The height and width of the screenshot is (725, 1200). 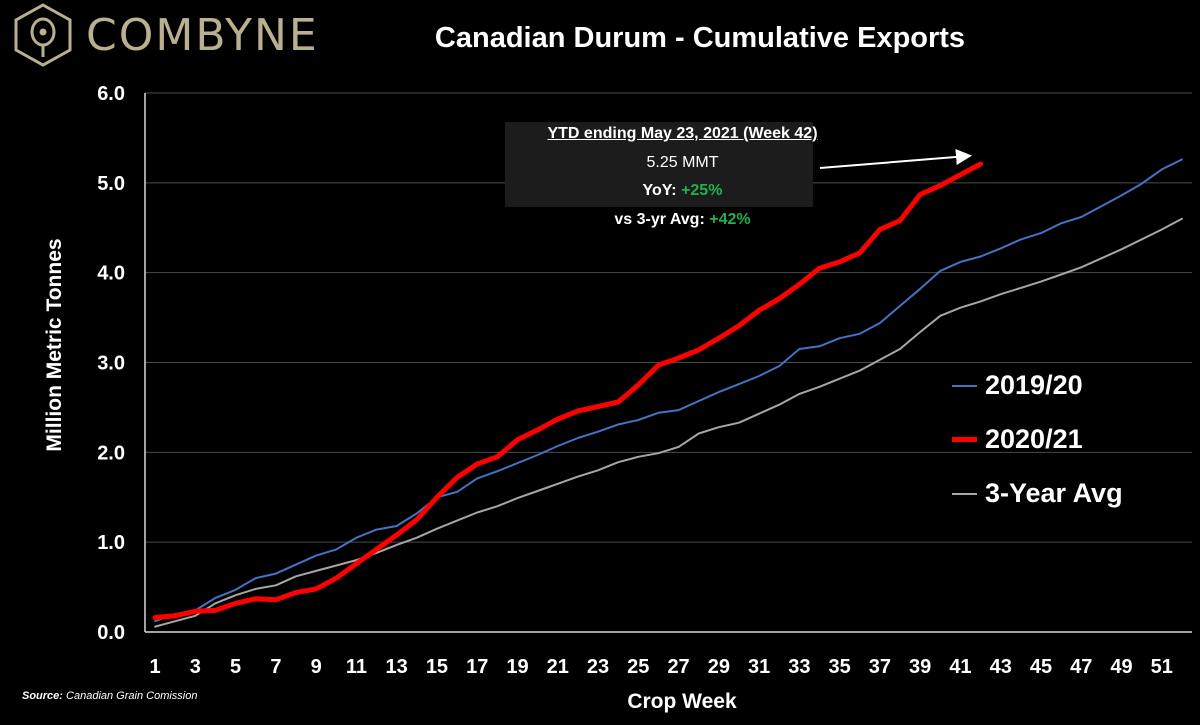 What do you see at coordinates (235, 667) in the screenshot?
I see `x-tick-label: 5` at bounding box center [235, 667].